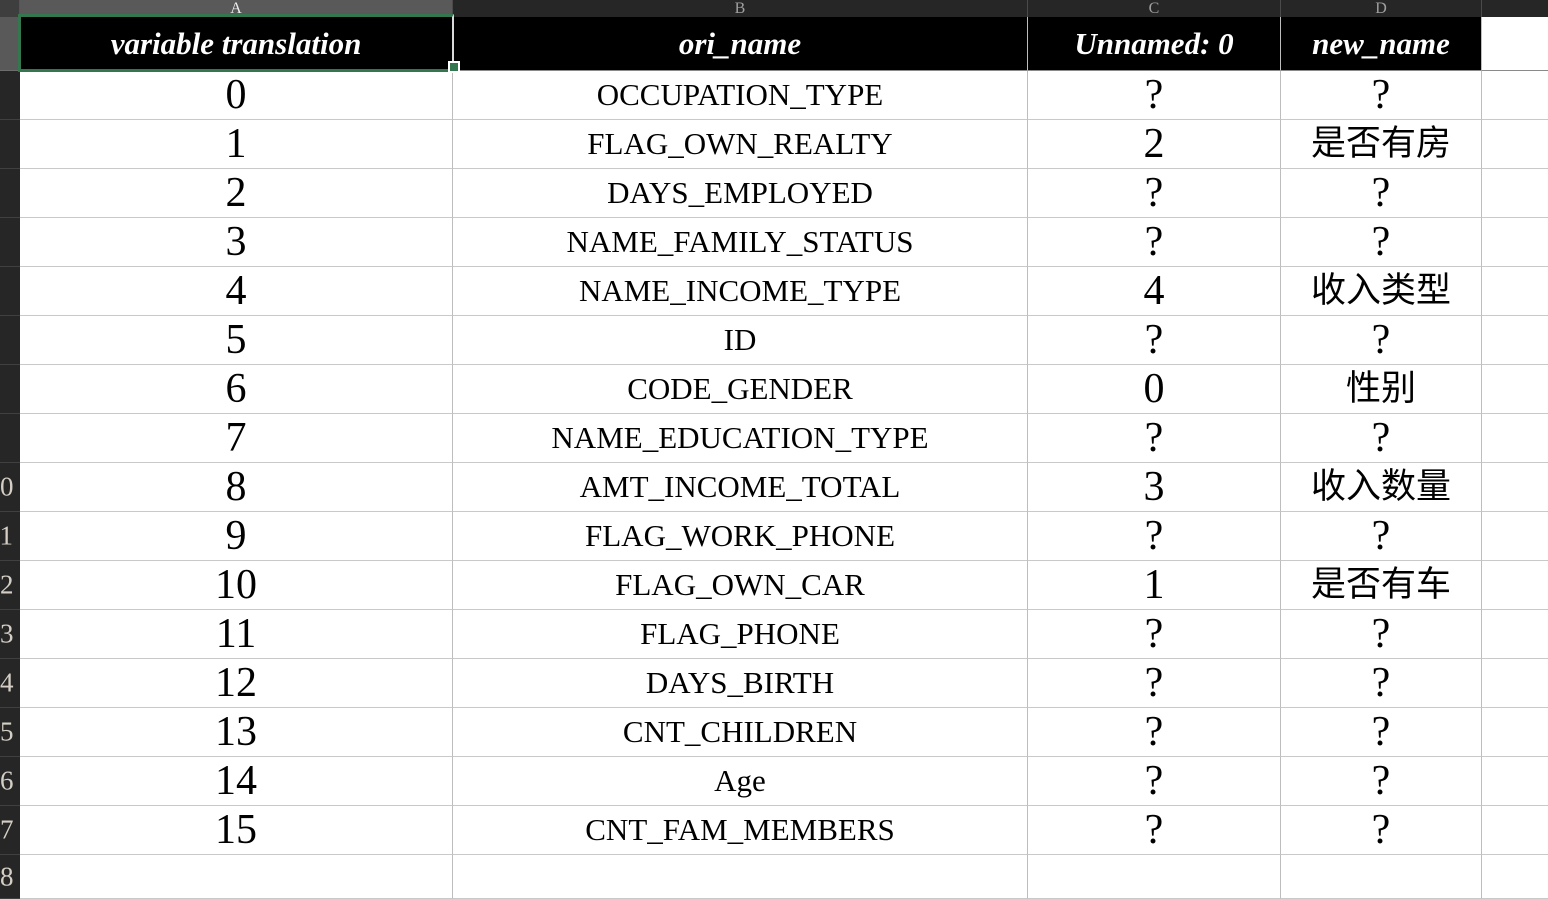 This screenshot has height=899, width=1548. I want to click on row-header-1: 1, so click(10, 44).